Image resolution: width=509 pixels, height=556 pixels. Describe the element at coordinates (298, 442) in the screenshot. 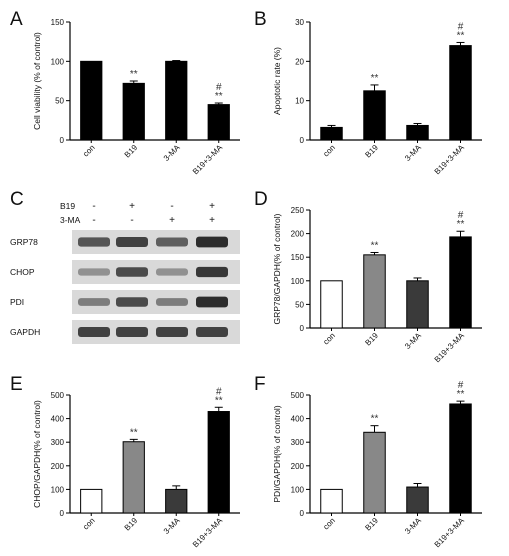

I see `y-tick-label: 300` at that location.